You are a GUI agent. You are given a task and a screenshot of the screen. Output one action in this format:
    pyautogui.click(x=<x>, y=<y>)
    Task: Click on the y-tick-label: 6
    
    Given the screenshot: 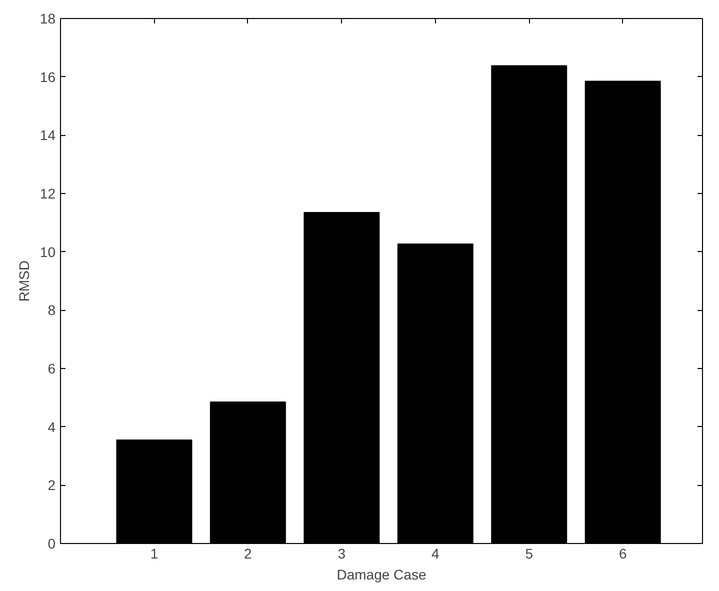 What is the action you would take?
    pyautogui.click(x=52, y=368)
    